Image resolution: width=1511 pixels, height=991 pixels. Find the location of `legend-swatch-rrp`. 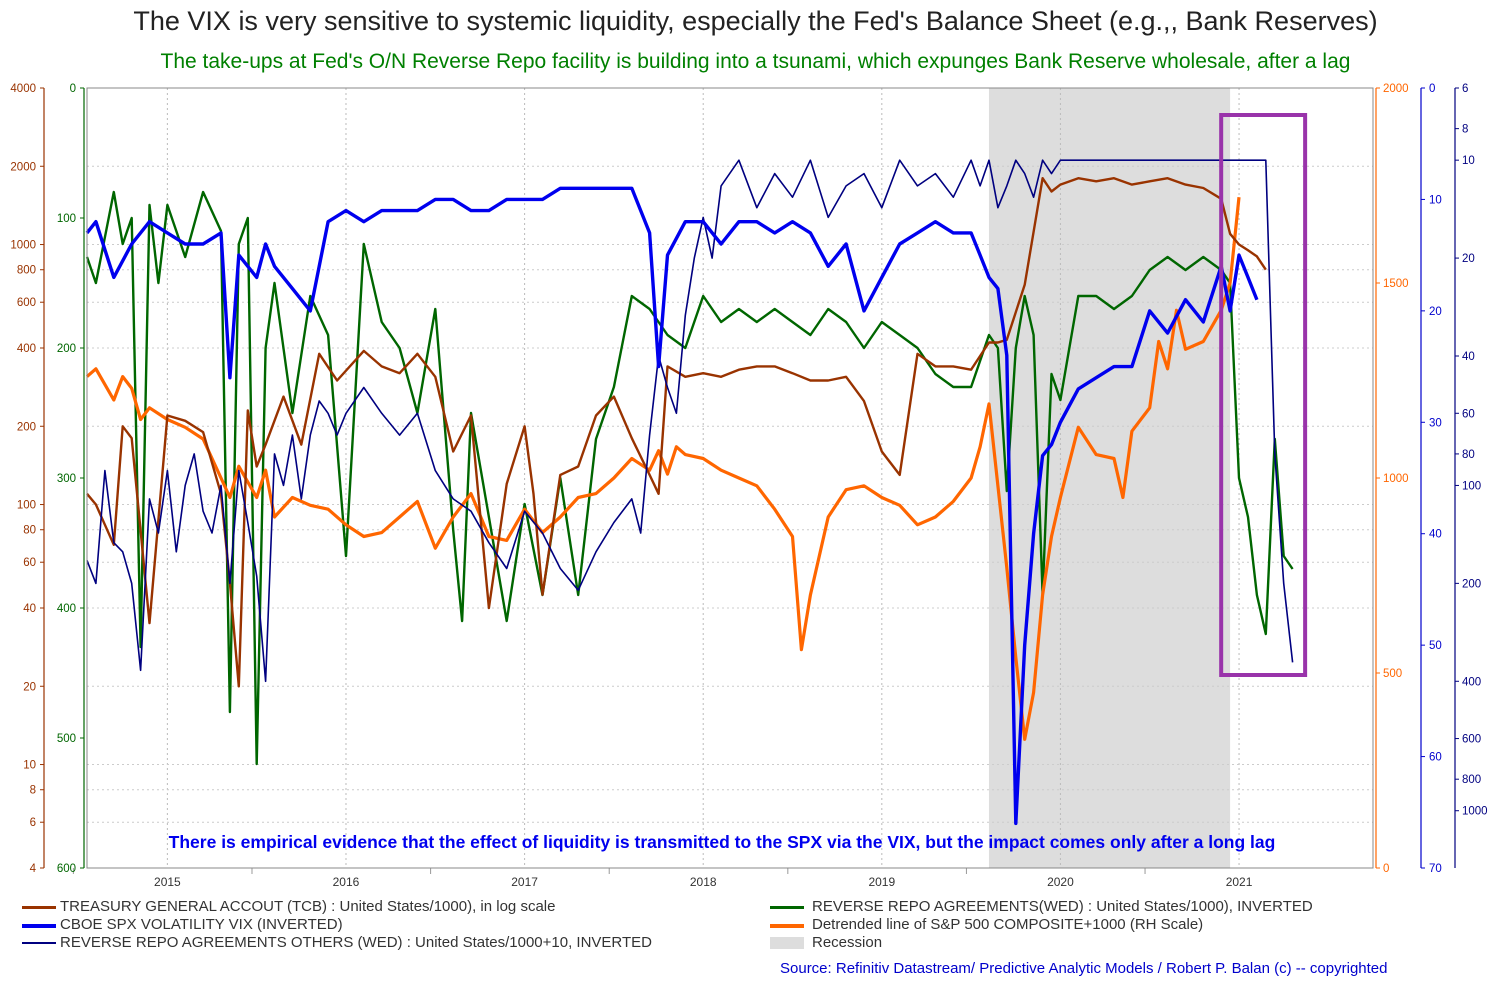

legend-swatch-rrp is located at coordinates (787, 907).